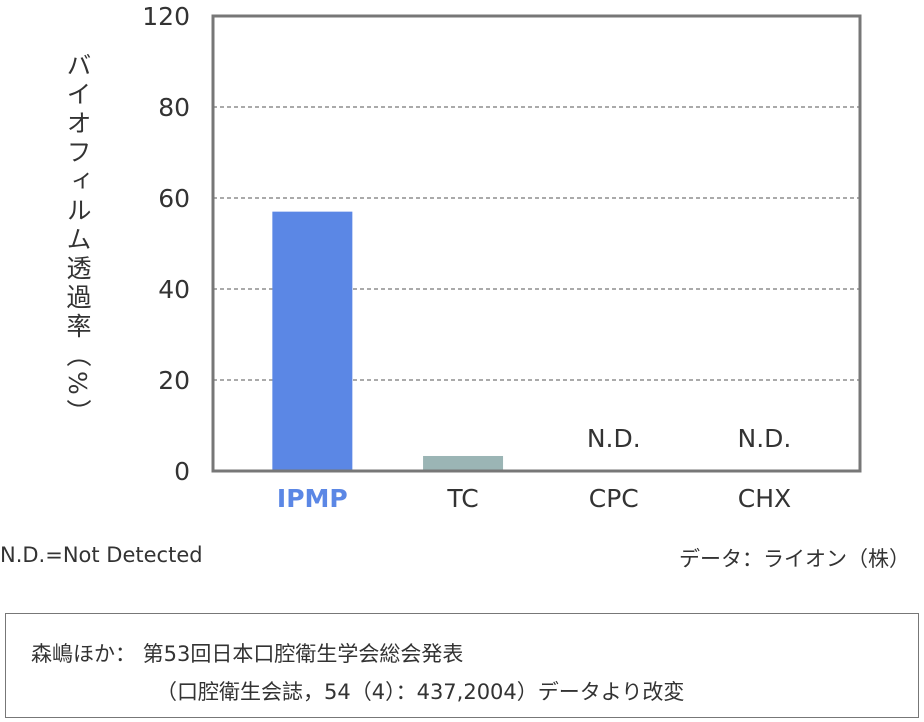  What do you see at coordinates (794, 559) in the screenshot?
I see `source: データ：ライオン（株）` at bounding box center [794, 559].